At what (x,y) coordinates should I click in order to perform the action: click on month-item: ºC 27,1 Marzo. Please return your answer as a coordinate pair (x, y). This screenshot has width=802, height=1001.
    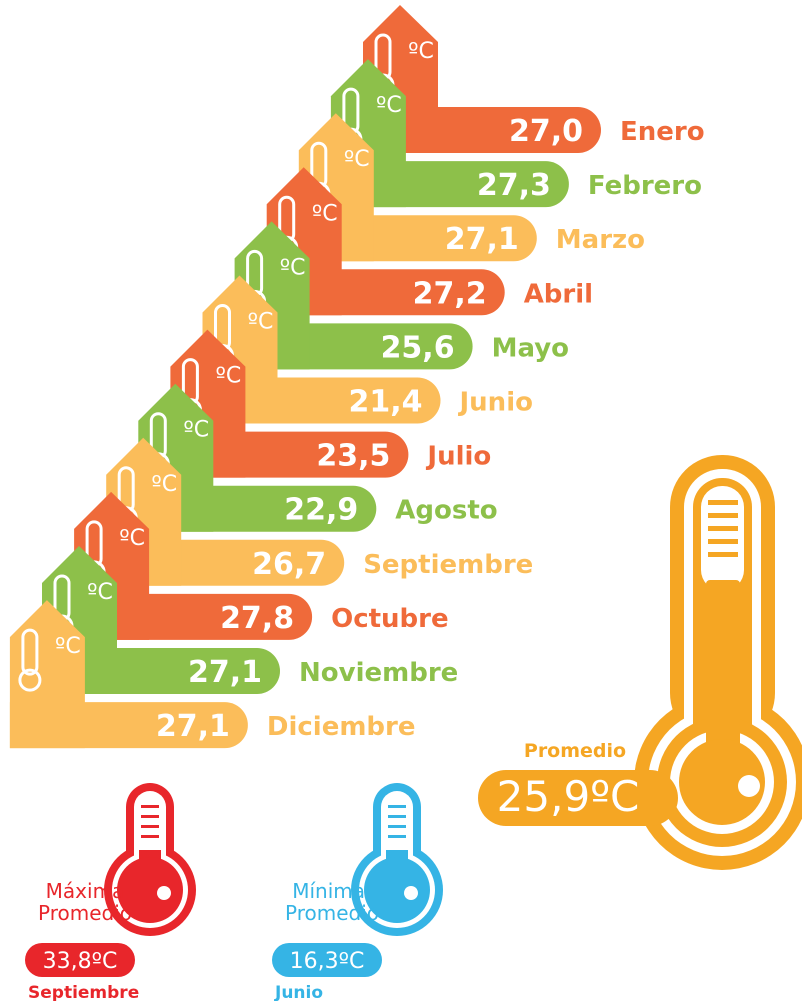
    Looking at the image, I should click on (471, 187).